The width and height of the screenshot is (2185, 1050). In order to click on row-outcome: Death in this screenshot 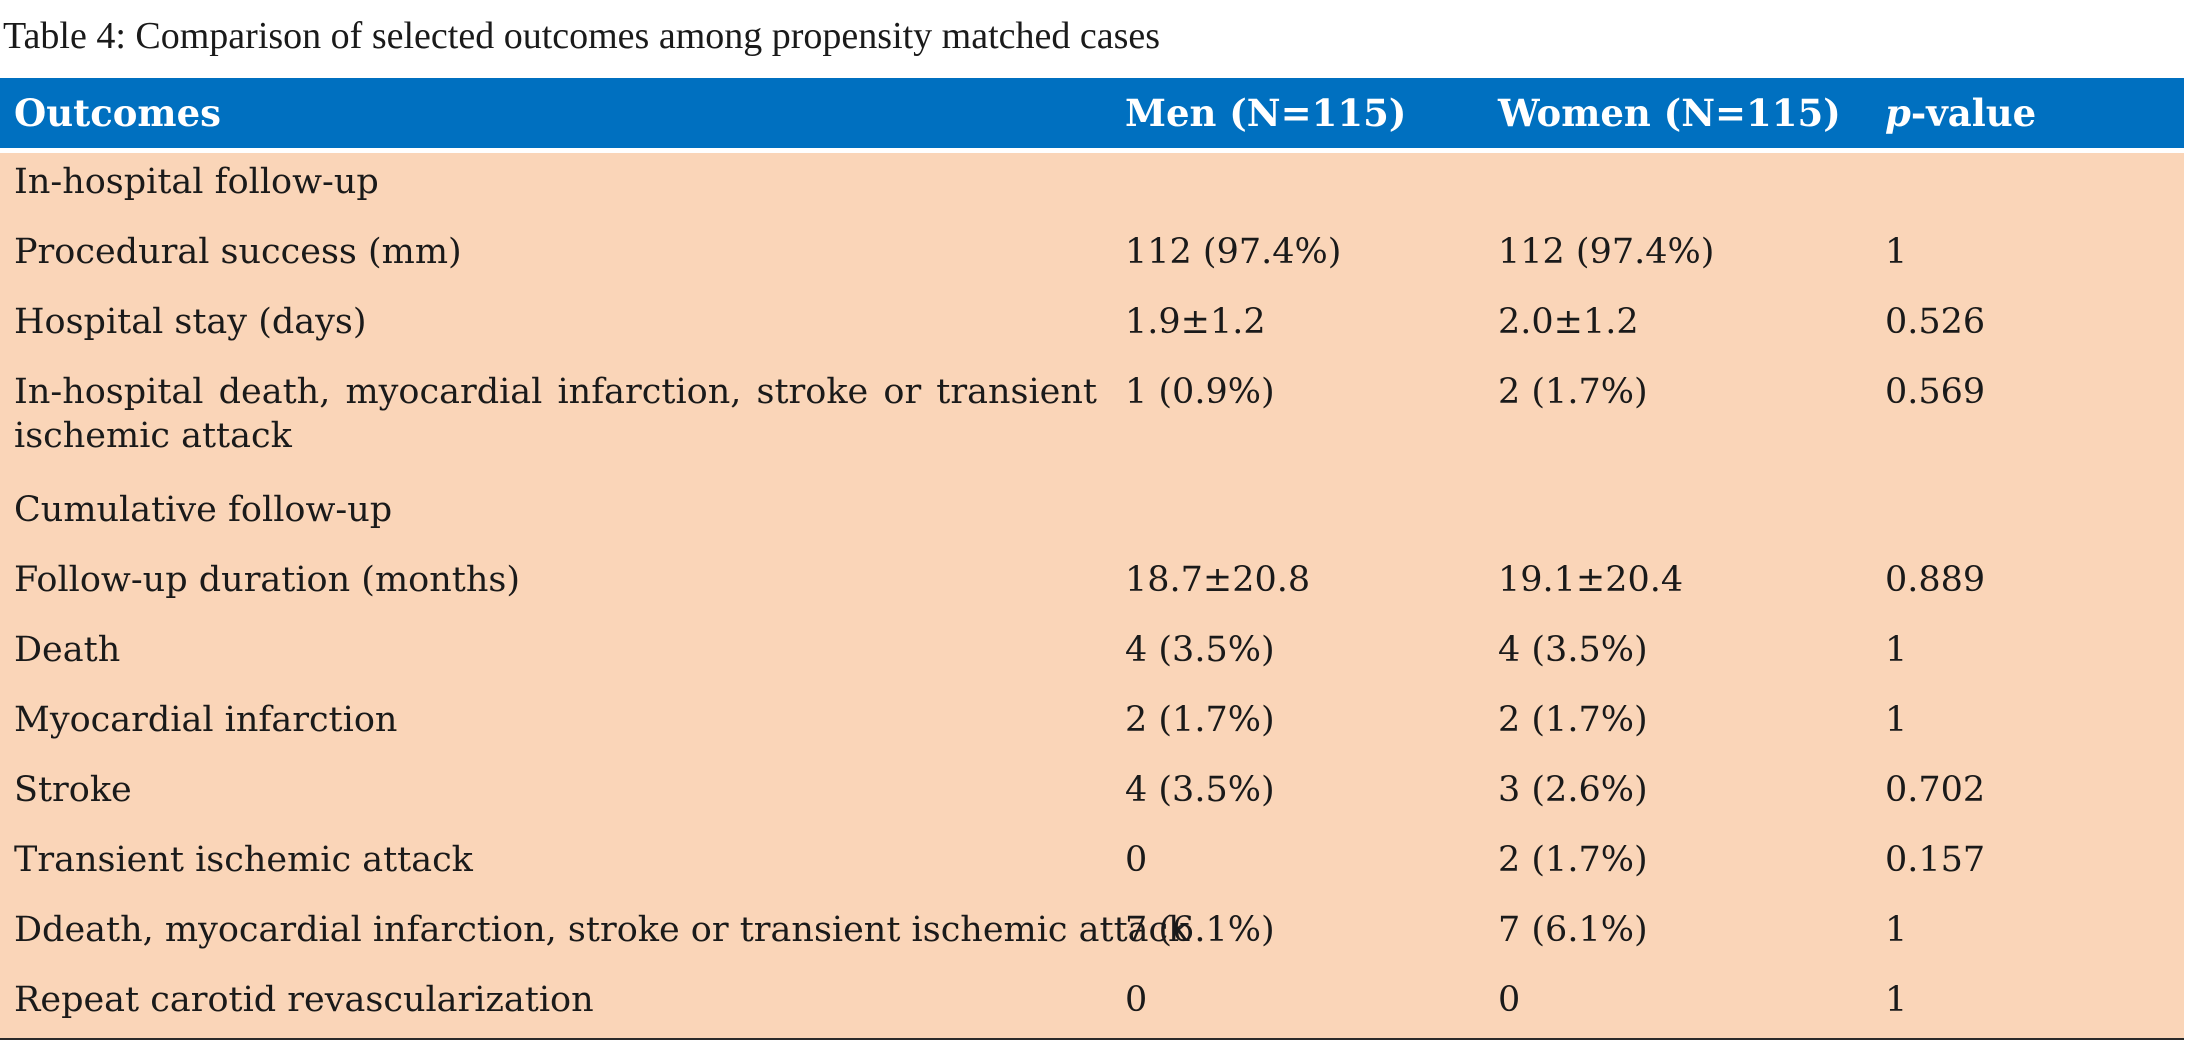, I will do `click(67, 650)`.